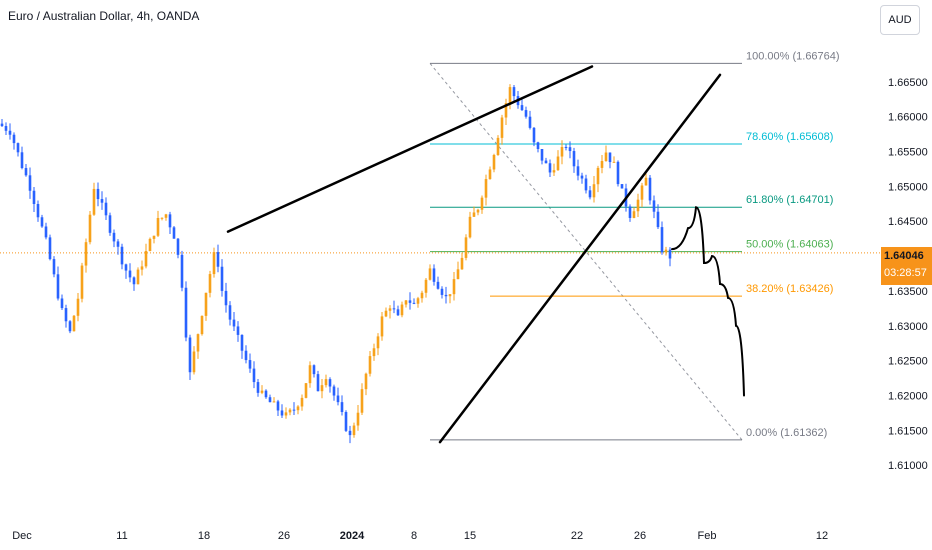  Describe the element at coordinates (789, 200) in the screenshot. I see `fib-level-label: 61.80% (1.64701)` at that location.